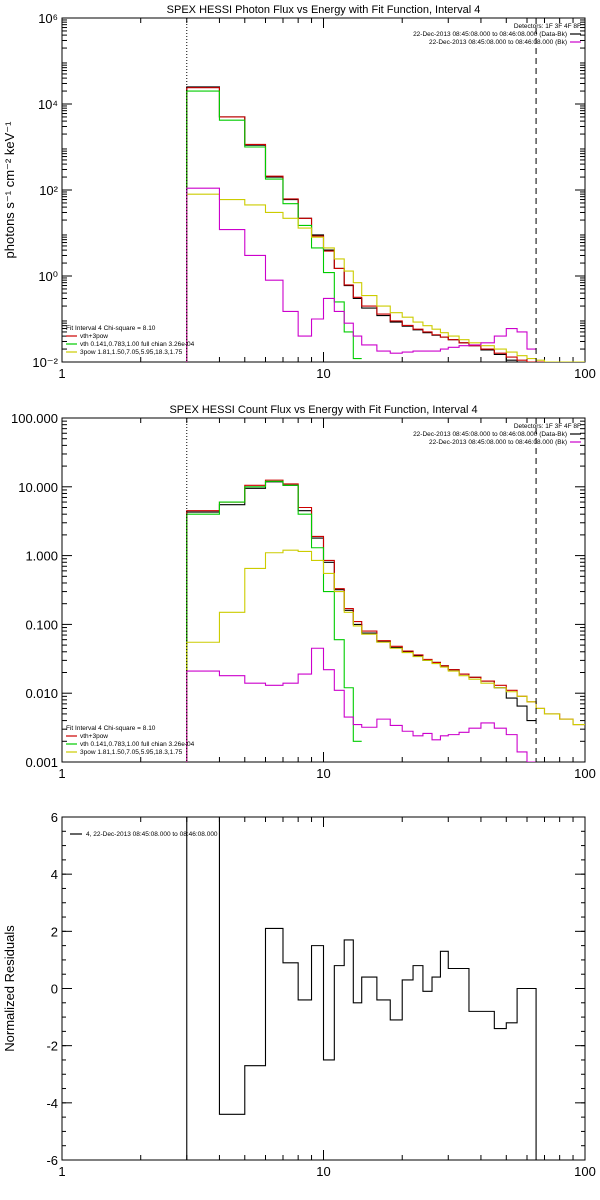 The image size is (600, 1200). Describe the element at coordinates (9, 988) in the screenshot. I see `y-axis-label: Normalized Residuals` at that location.